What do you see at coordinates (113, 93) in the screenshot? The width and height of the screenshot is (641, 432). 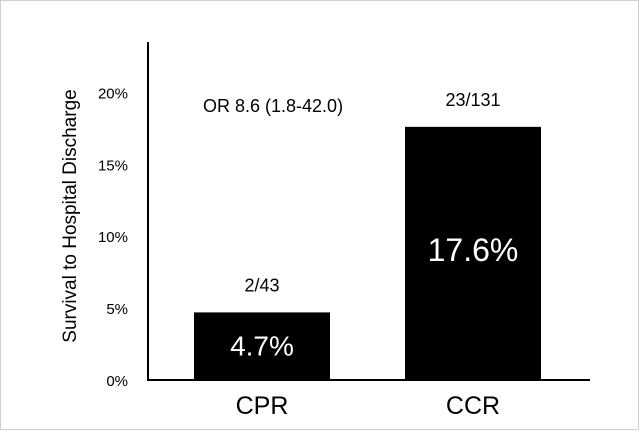 I see `y-tick-label: 20%` at bounding box center [113, 93].